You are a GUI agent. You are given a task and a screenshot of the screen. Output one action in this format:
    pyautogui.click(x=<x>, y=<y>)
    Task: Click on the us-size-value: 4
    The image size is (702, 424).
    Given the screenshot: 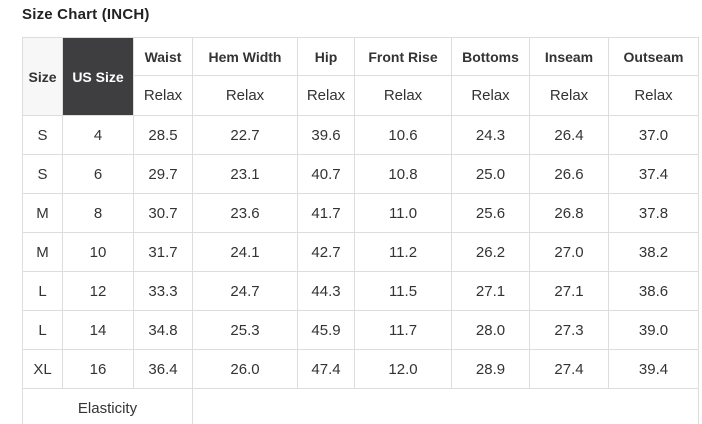 What is the action you would take?
    pyautogui.click(x=98, y=135)
    